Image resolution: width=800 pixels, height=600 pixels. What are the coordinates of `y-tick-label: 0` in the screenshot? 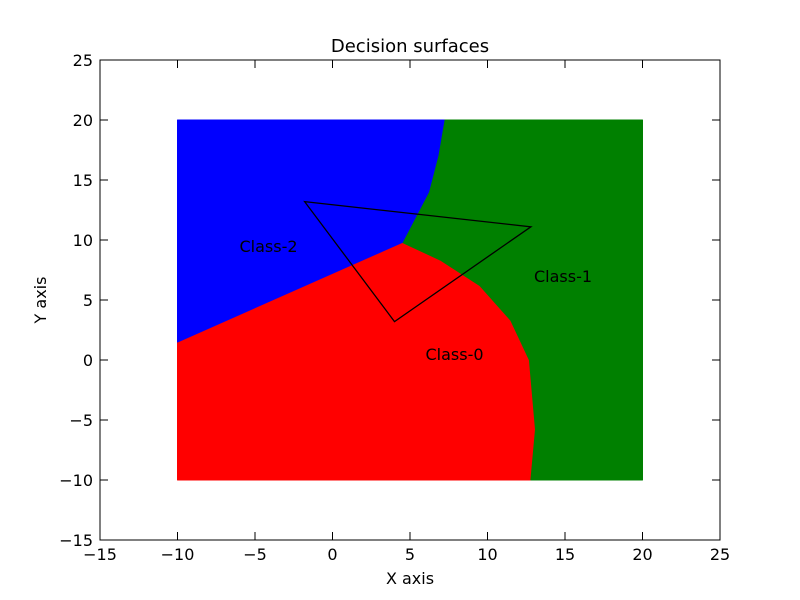 It's located at (88, 360).